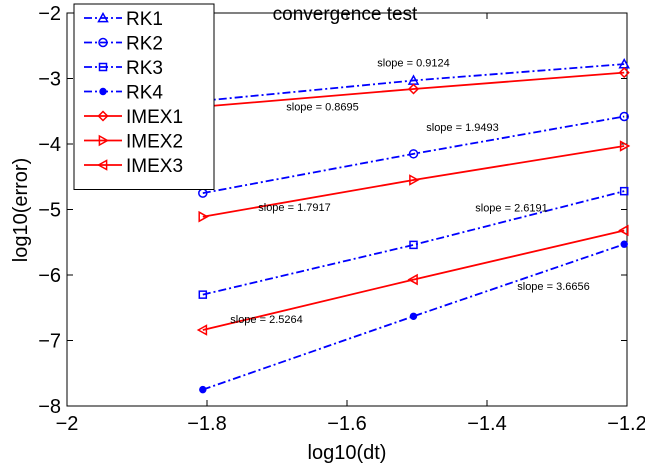 The width and height of the screenshot is (645, 468). I want to click on slope-annotation: slope = 1.9493, so click(462, 128).